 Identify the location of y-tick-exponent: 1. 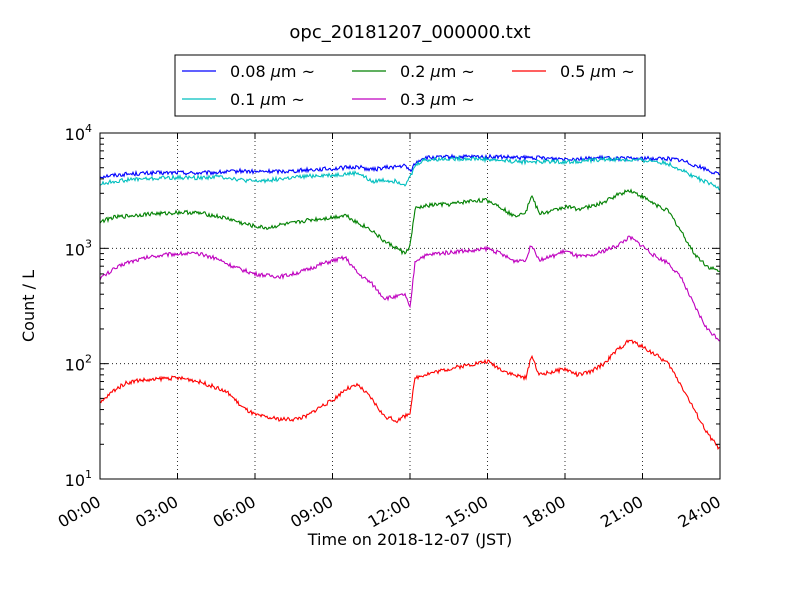
(88, 474).